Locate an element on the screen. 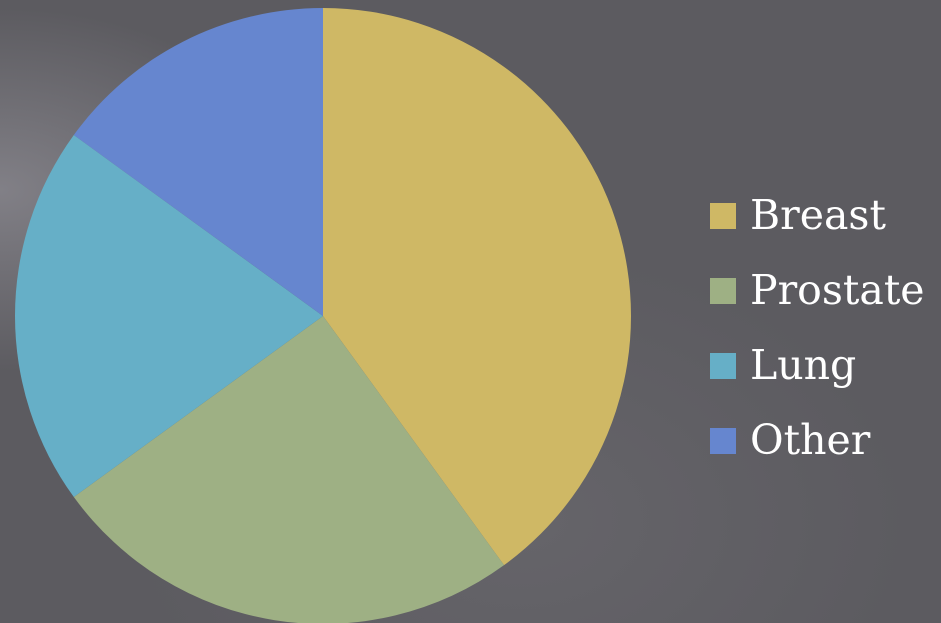 The height and width of the screenshot is (623, 941). pie-slice-other is located at coordinates (198, 162).